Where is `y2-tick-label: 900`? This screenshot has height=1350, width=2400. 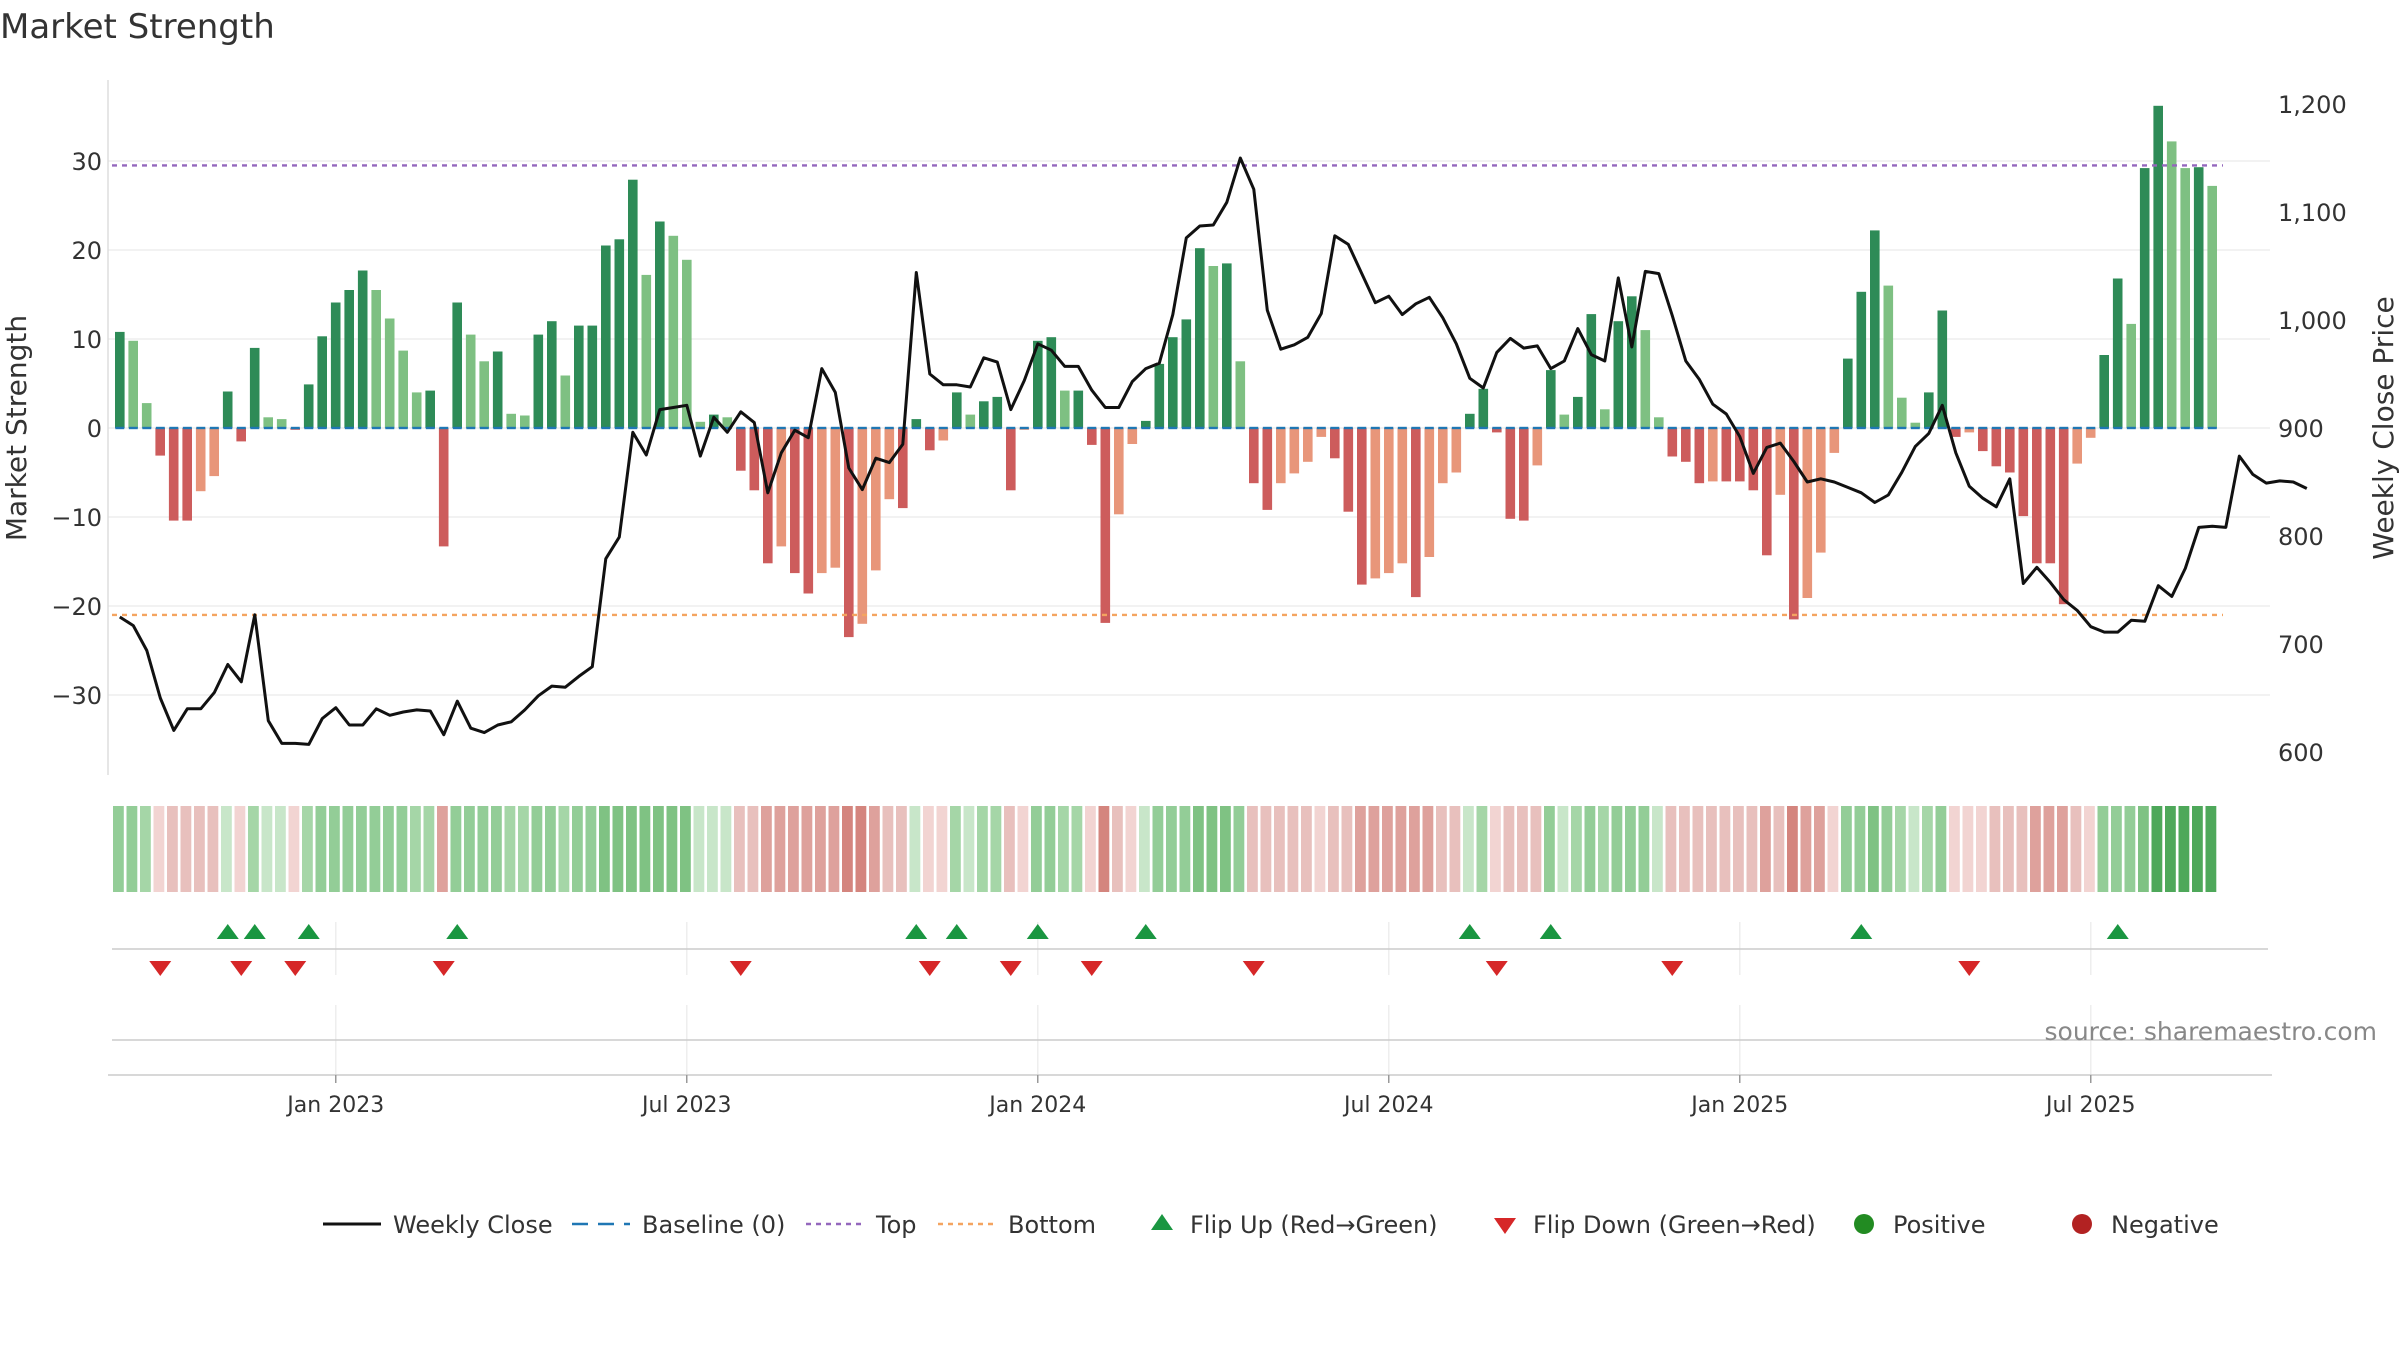 y2-tick-label: 900 is located at coordinates (2301, 429).